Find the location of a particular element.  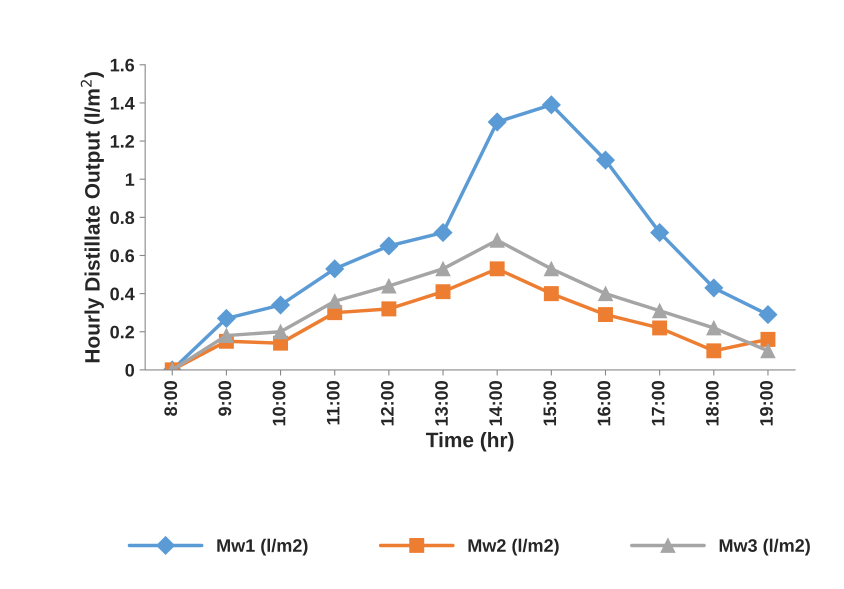

y-tick-label: 0.4 is located at coordinates (122, 294).